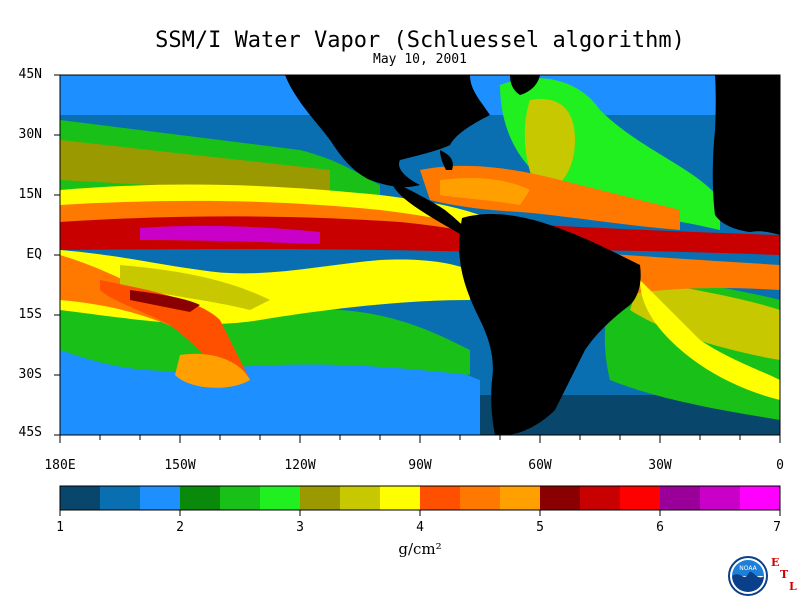 This screenshot has height=600, width=800. Describe the element at coordinates (300, 465) in the screenshot. I see `lon-label-120w: 120W` at that location.